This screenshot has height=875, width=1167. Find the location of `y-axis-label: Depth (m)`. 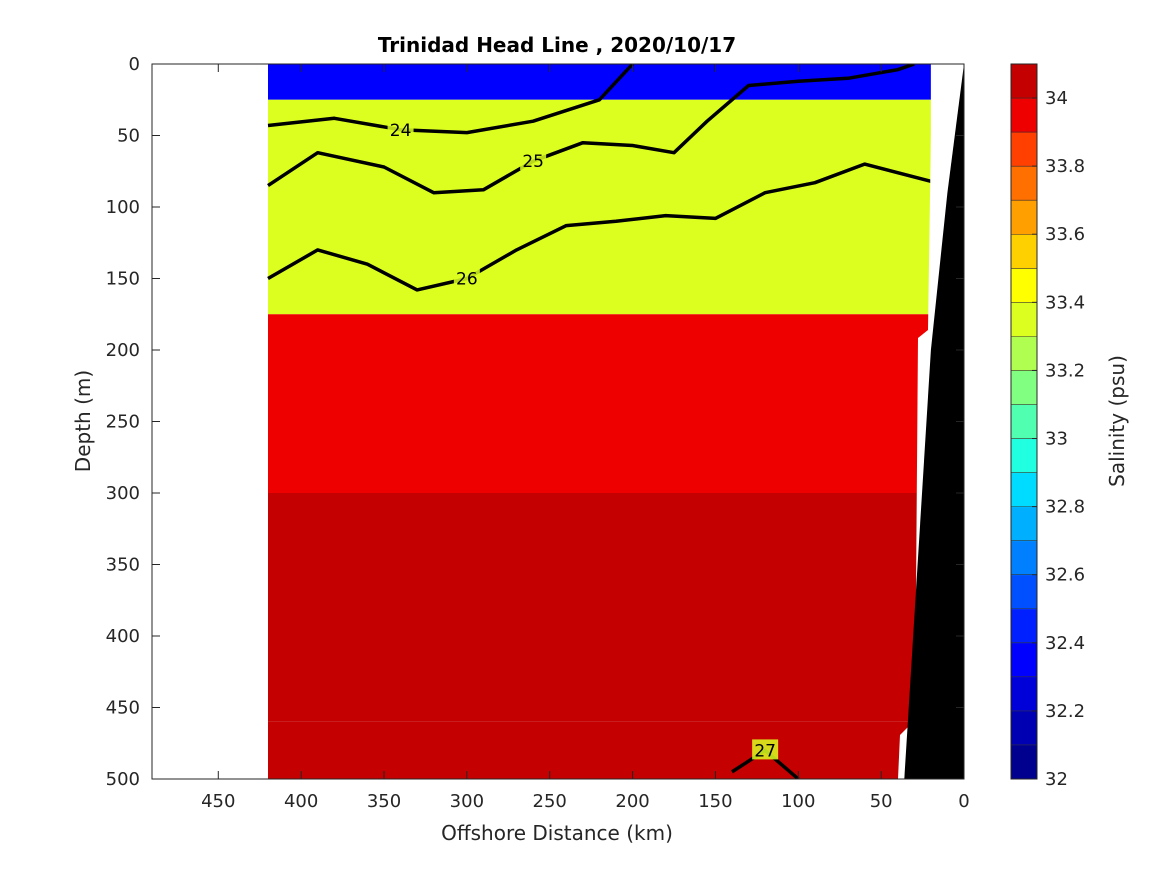

y-axis-label: Depth (m) is located at coordinates (83, 421).